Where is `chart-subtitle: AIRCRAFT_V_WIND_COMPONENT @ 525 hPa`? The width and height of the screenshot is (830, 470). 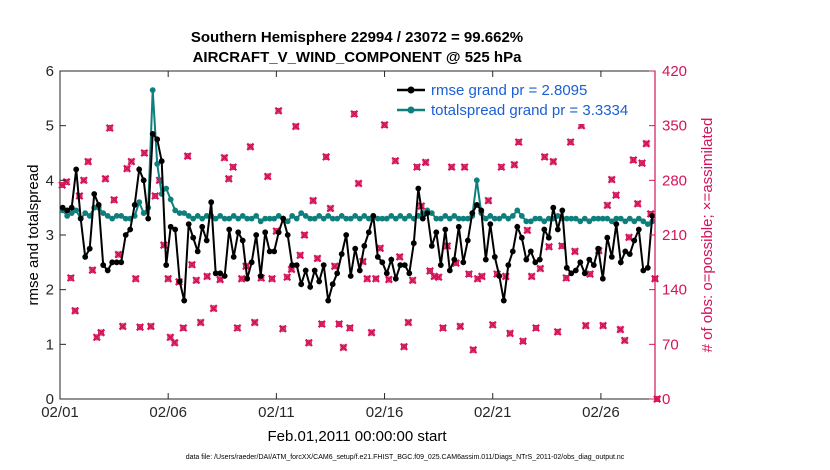
chart-subtitle: AIRCRAFT_V_WIND_COMPONENT @ 525 hPa is located at coordinates (358, 57).